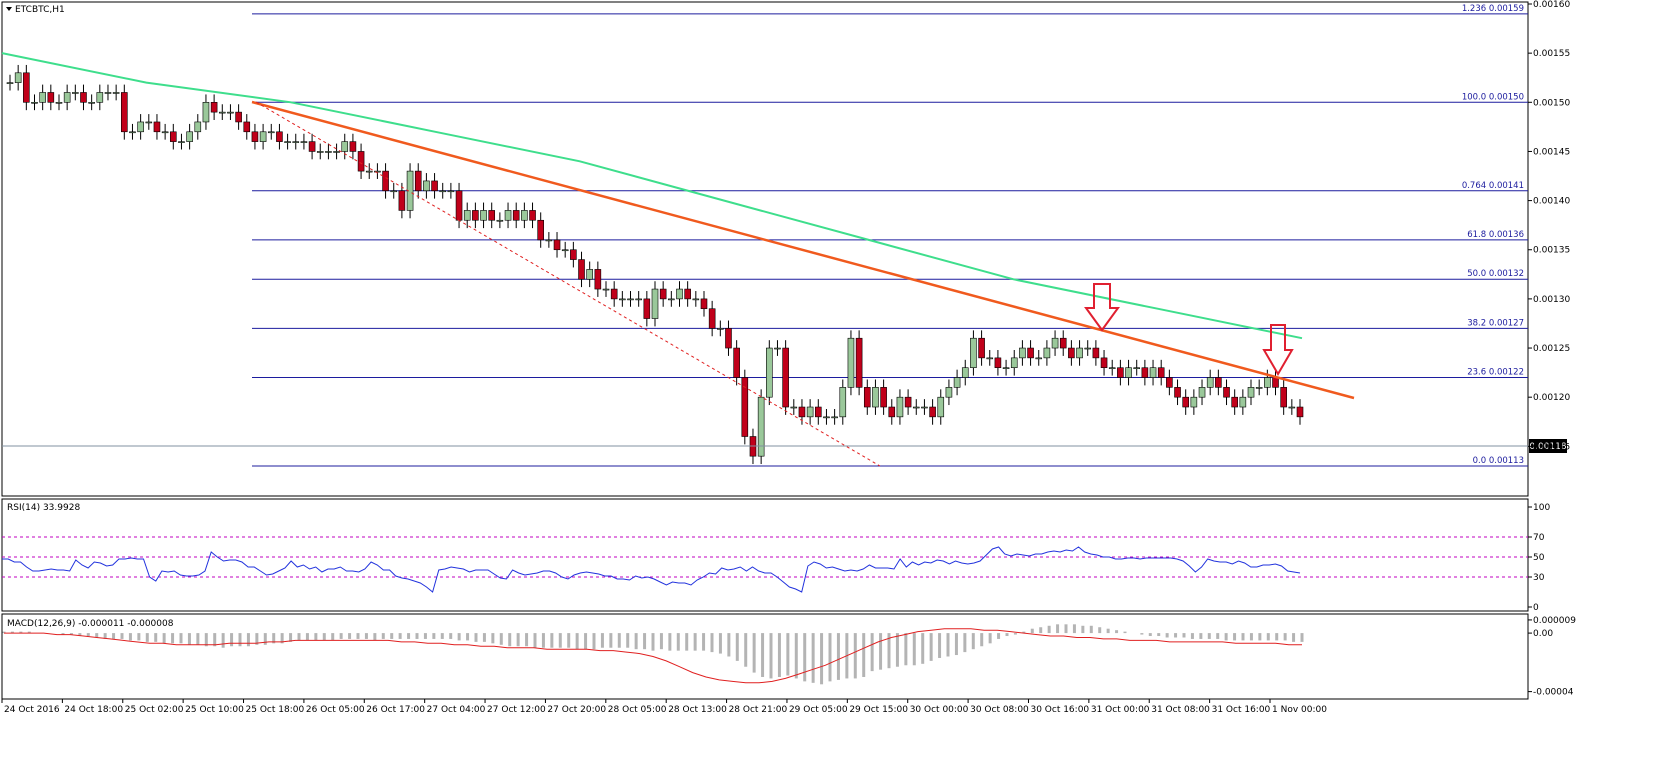 This screenshot has height=764, width=1663. I want to click on time-tick-label: 28 Oct 21:00, so click(758, 710).